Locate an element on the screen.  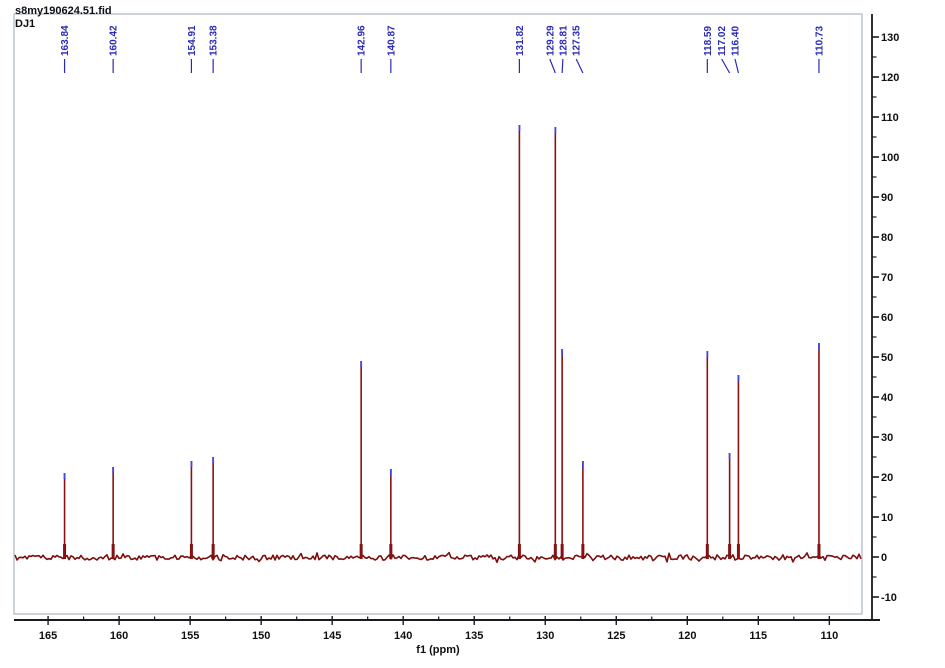
spectrum-filename: s8my190624.51.fid is located at coordinates (63, 11).